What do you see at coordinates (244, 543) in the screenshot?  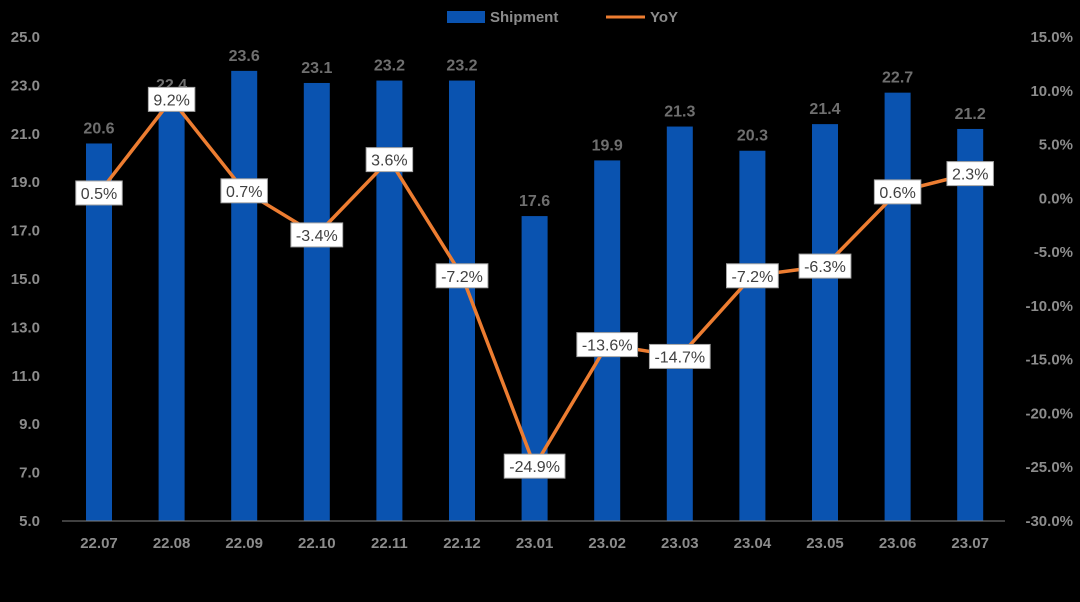 I see `x-axis-tick-label: 22.09` at bounding box center [244, 543].